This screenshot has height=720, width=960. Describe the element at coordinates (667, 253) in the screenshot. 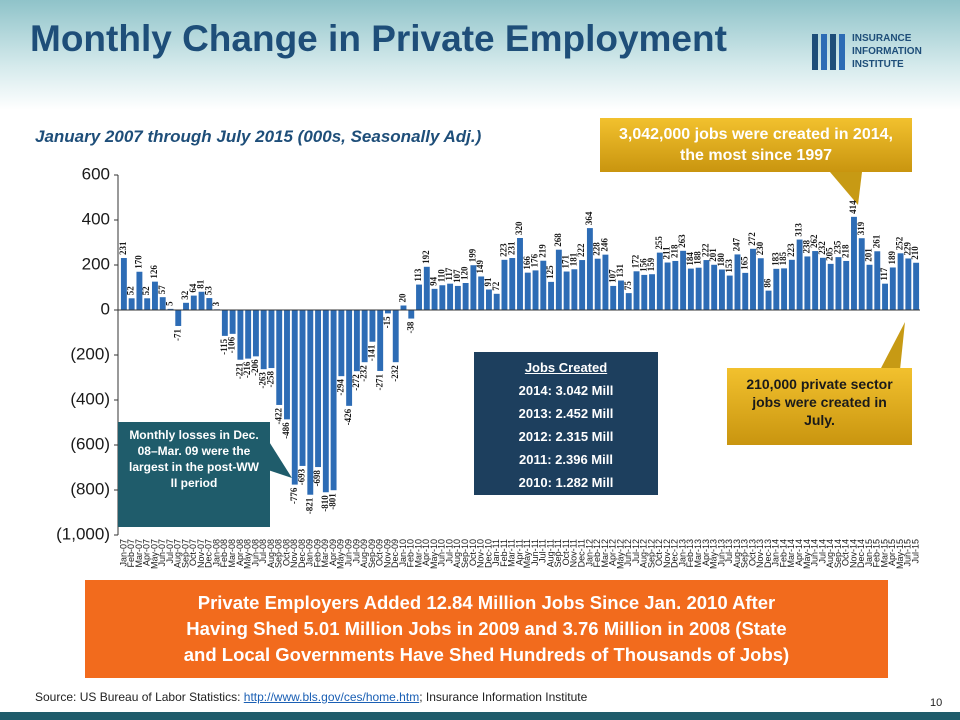

I see `data-label: 211` at that location.